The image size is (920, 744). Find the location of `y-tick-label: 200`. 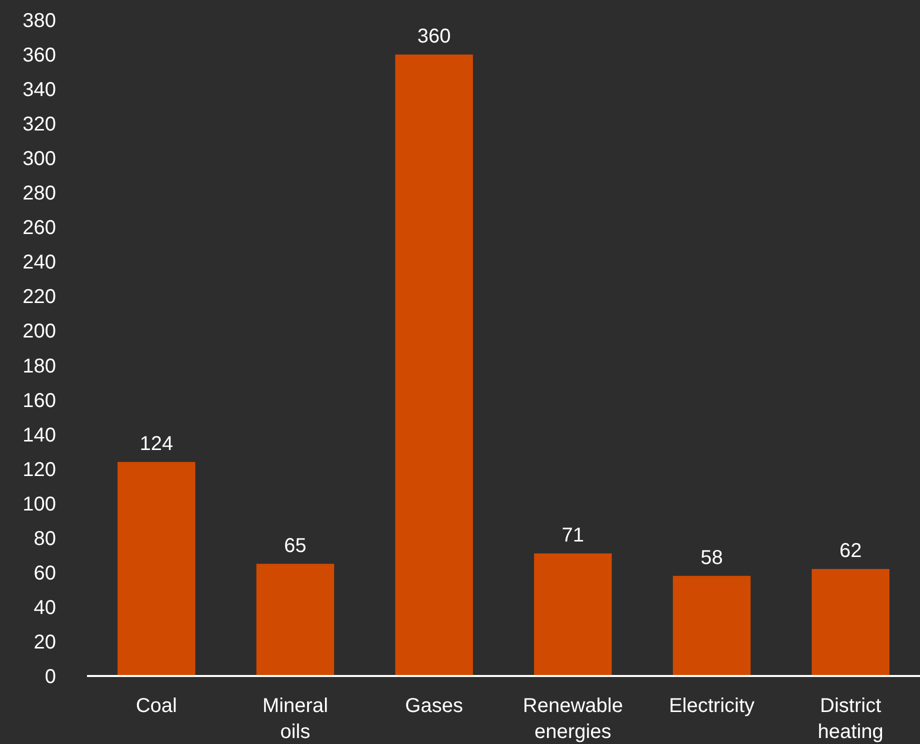

y-tick-label: 200 is located at coordinates (39, 331).